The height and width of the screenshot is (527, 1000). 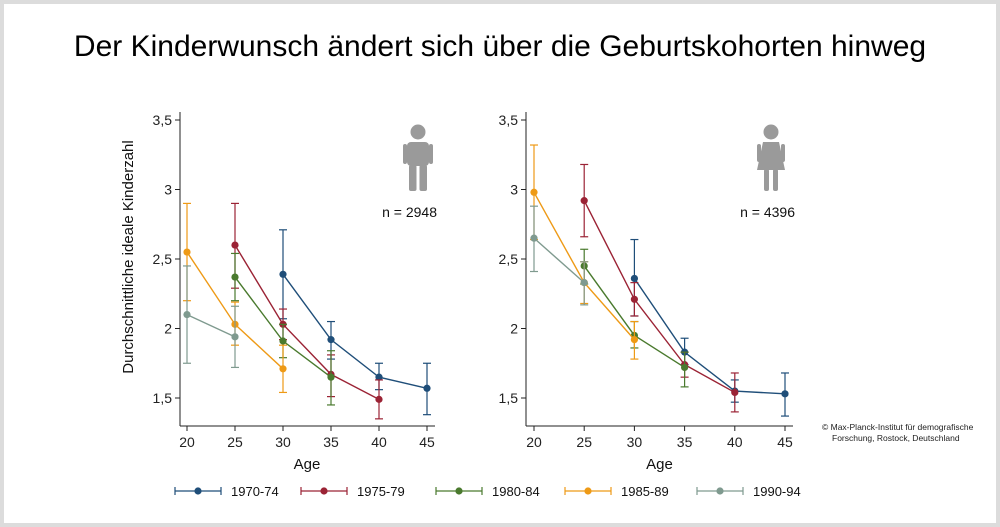 I want to click on male-person-icon, so click(x=418, y=157).